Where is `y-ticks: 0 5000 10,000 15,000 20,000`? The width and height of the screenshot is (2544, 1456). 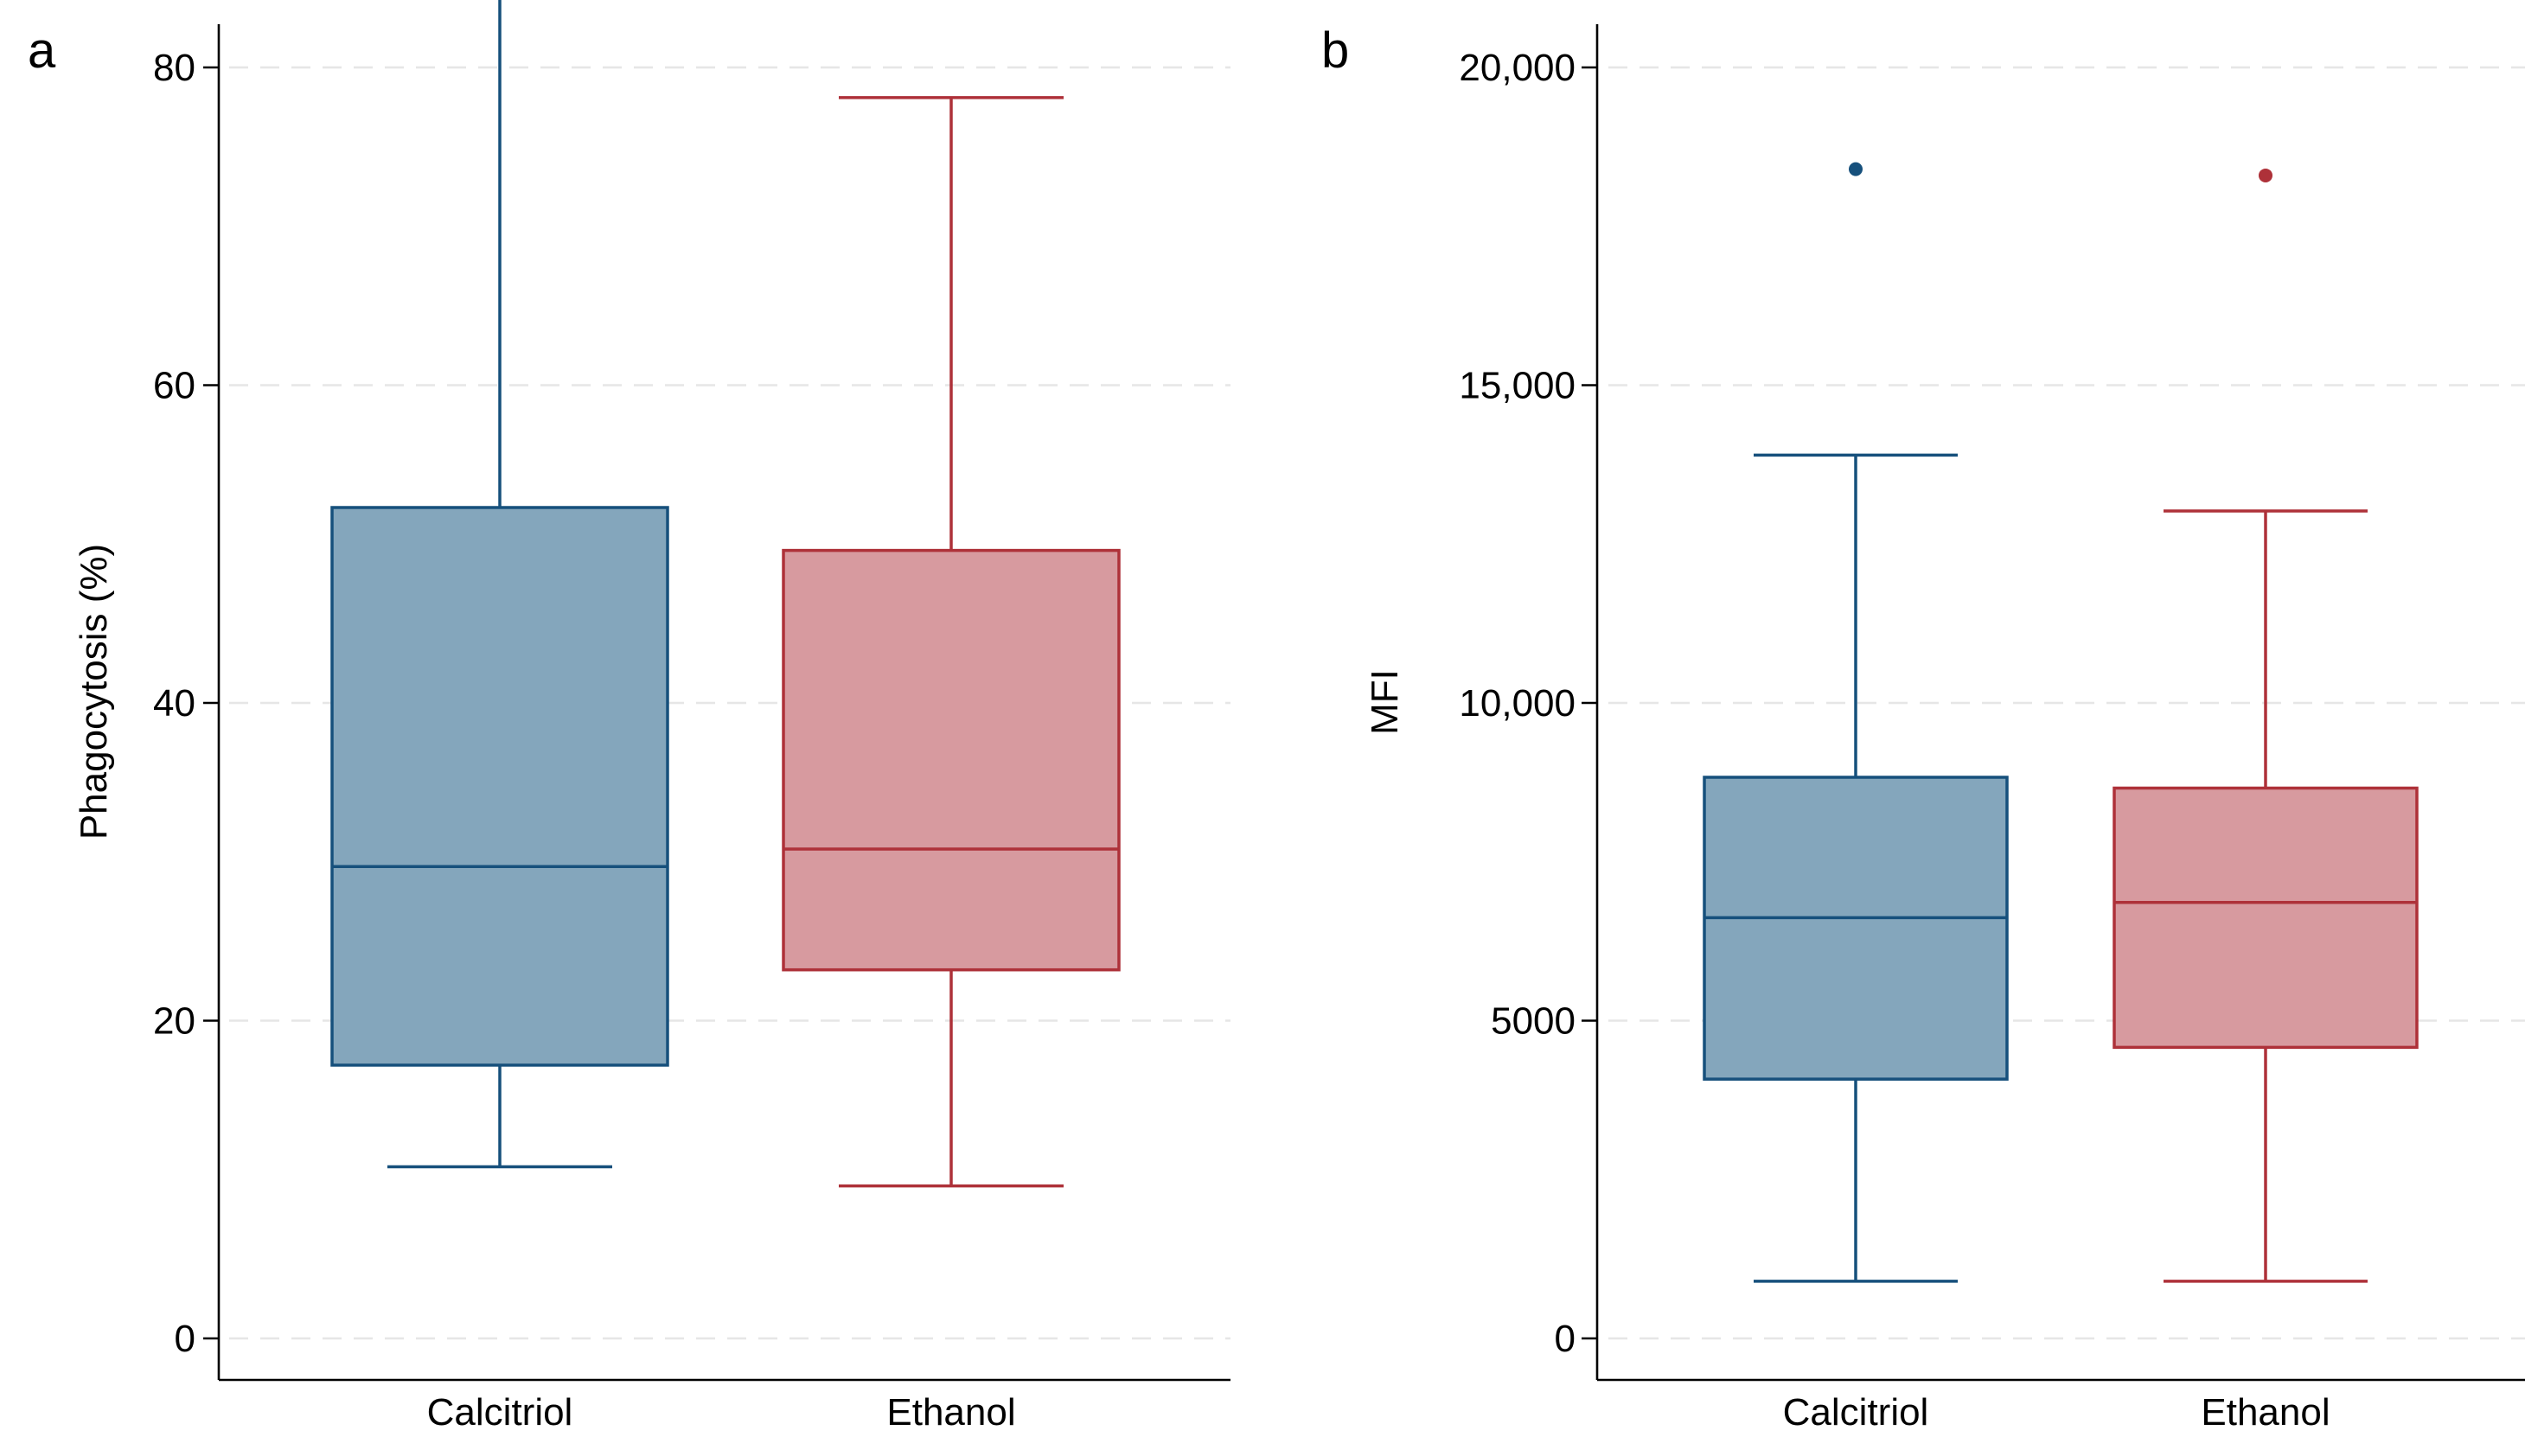
y-ticks: 0 5000 10,000 15,000 20,000 is located at coordinates (1528, 704).